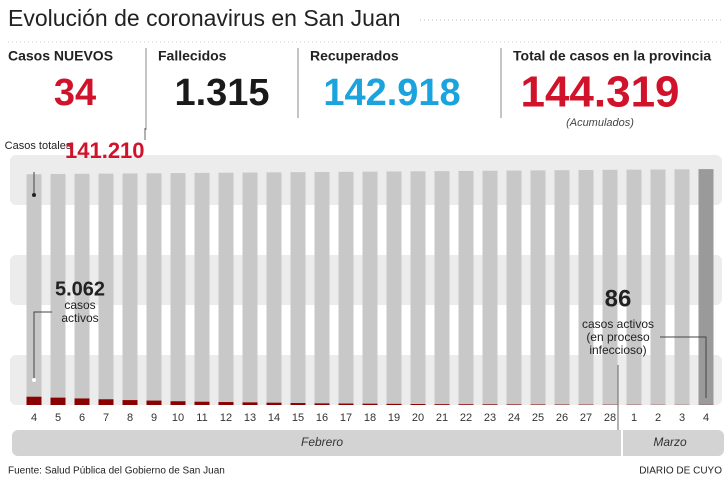  Describe the element at coordinates (226, 418) in the screenshot. I see `x-tick-label: 12` at that location.